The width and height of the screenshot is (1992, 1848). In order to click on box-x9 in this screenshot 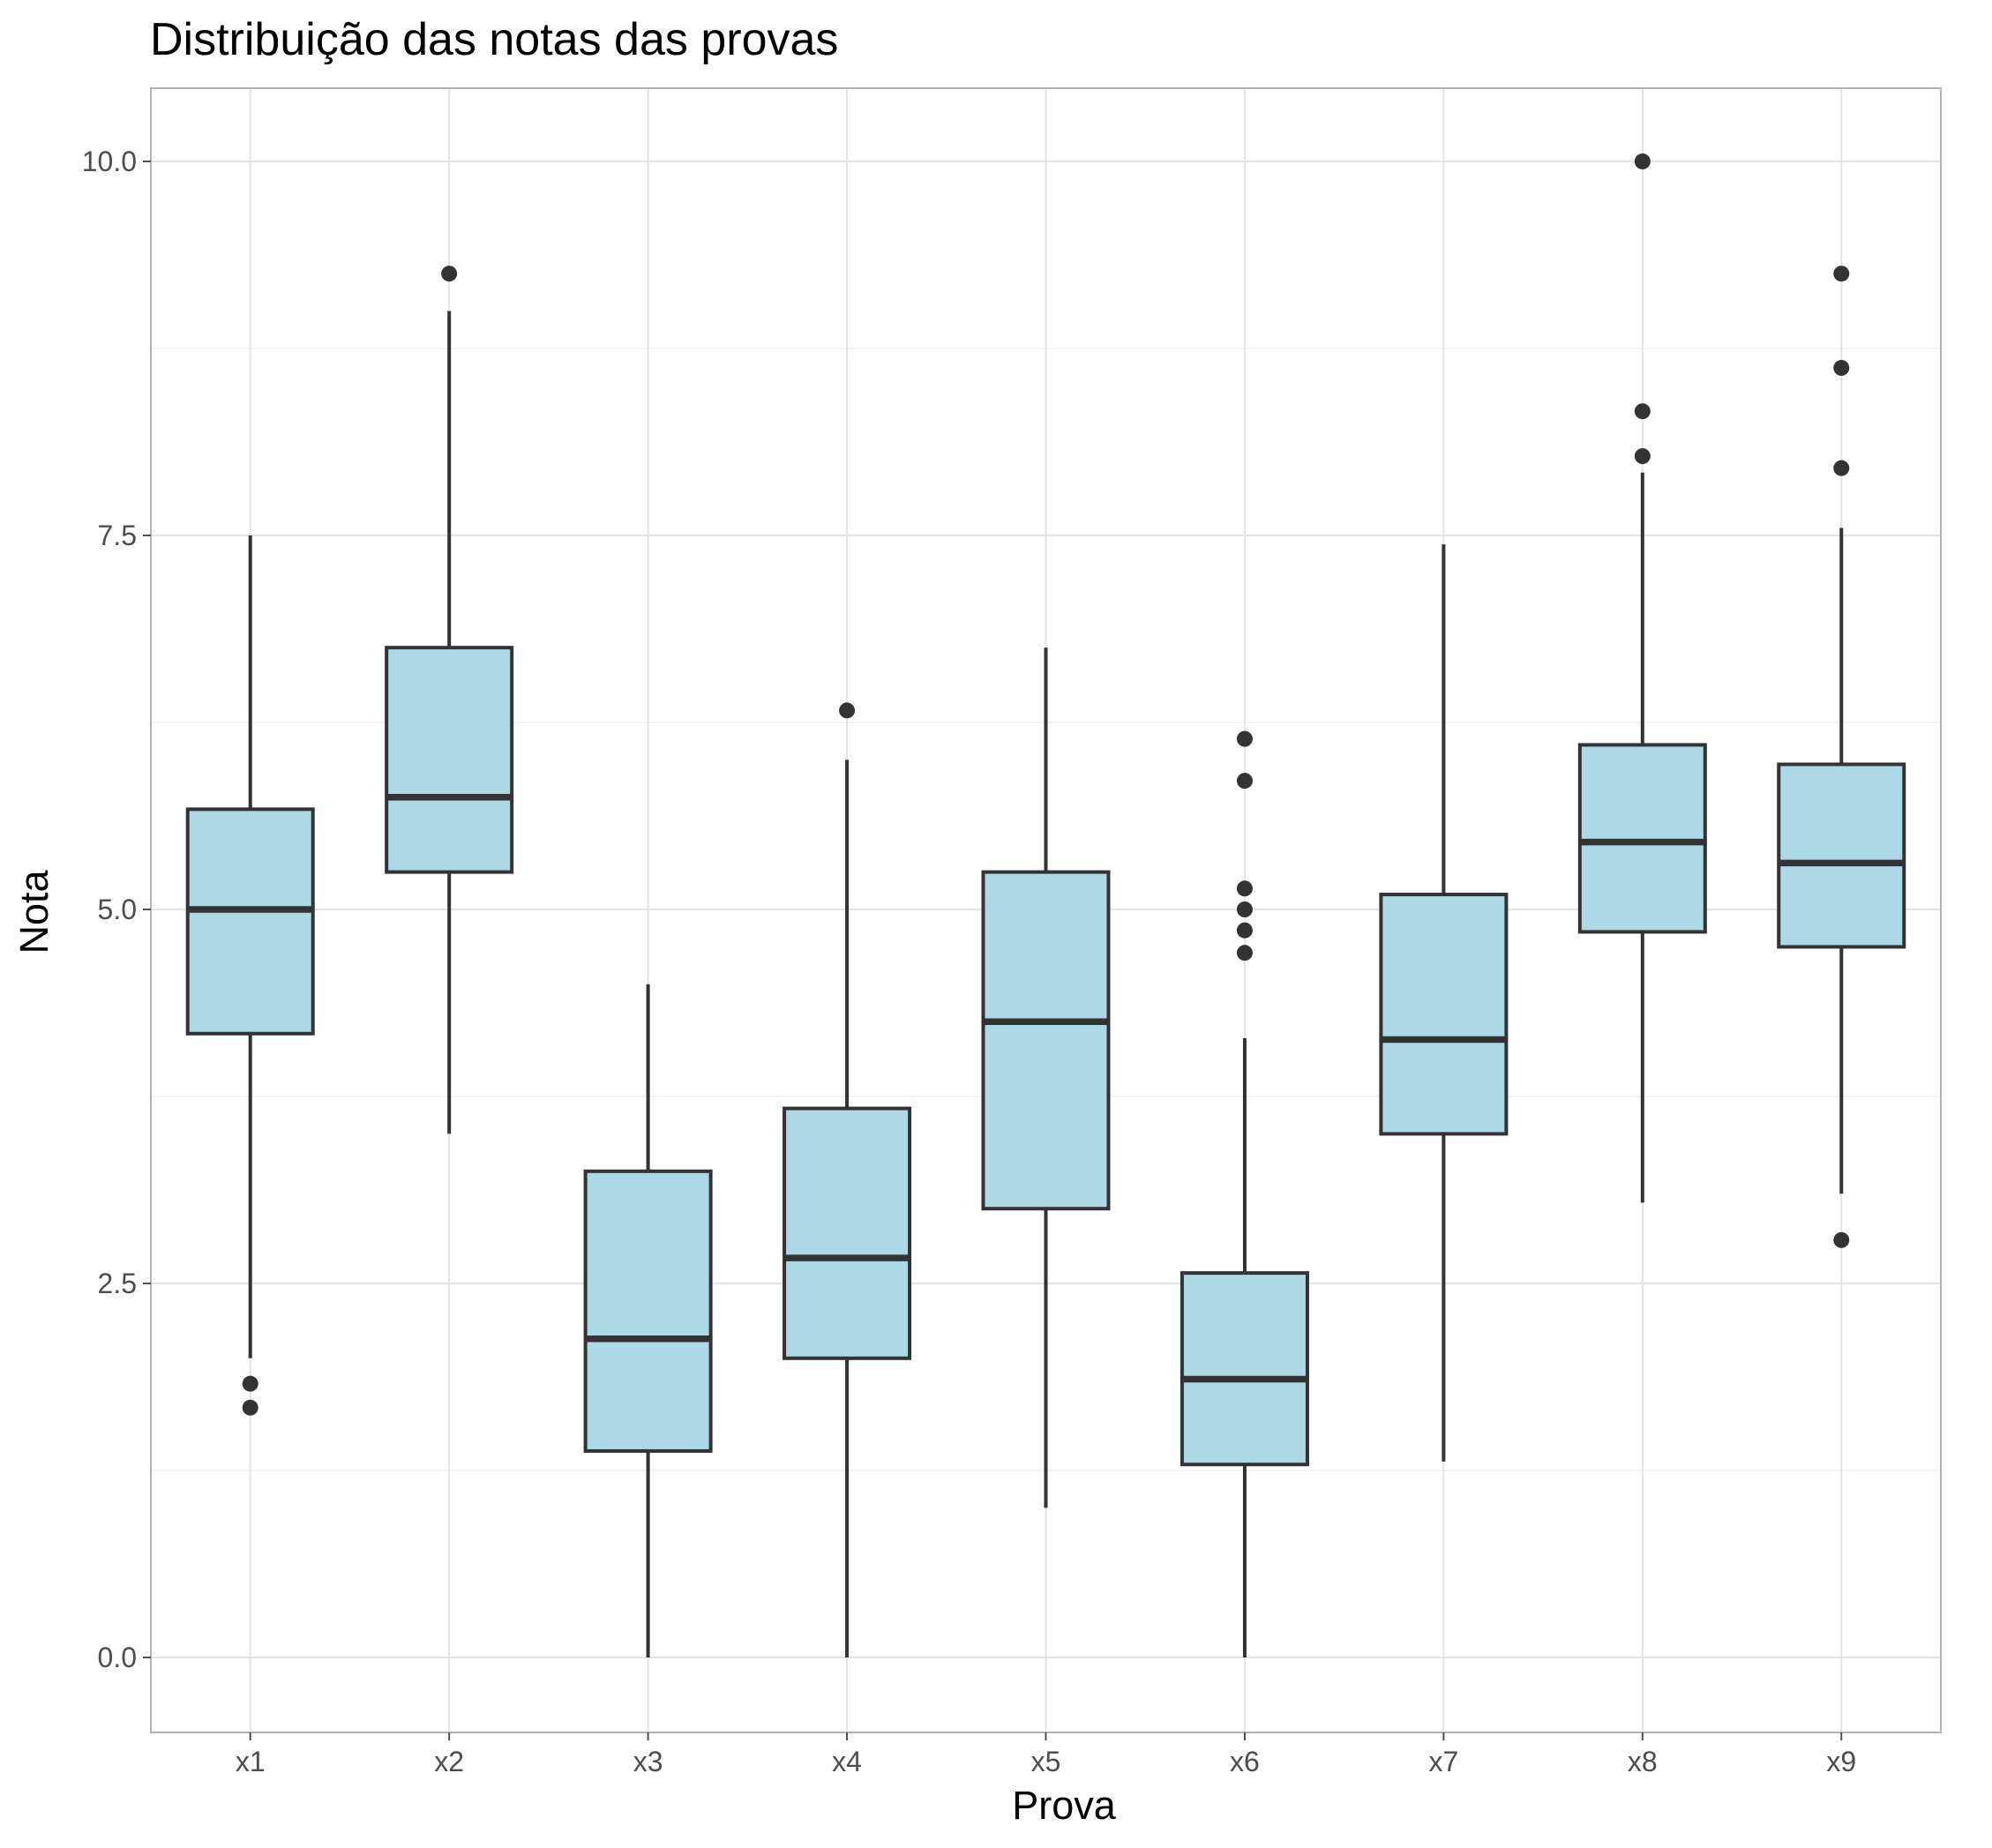, I will do `click(1841, 757)`.